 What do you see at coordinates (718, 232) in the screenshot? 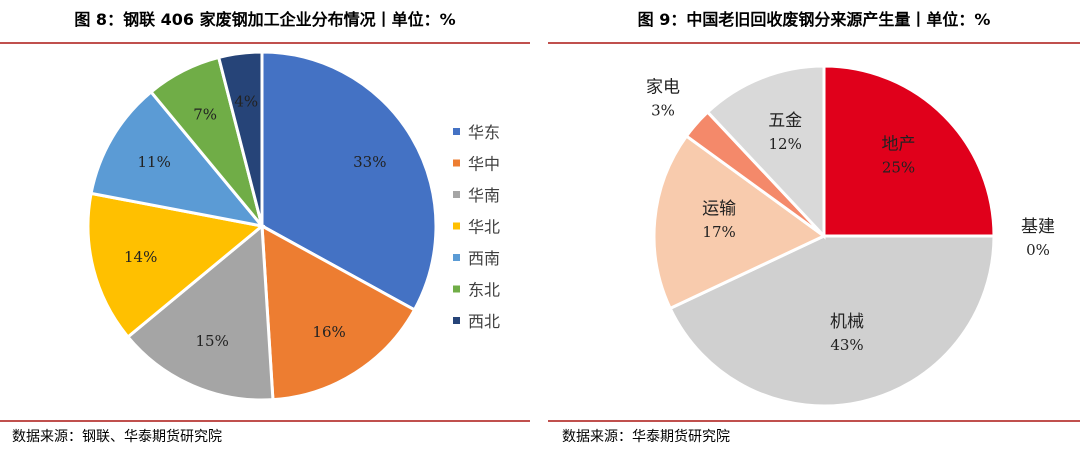
I see `right-pie-label-4: 17%` at bounding box center [718, 232].